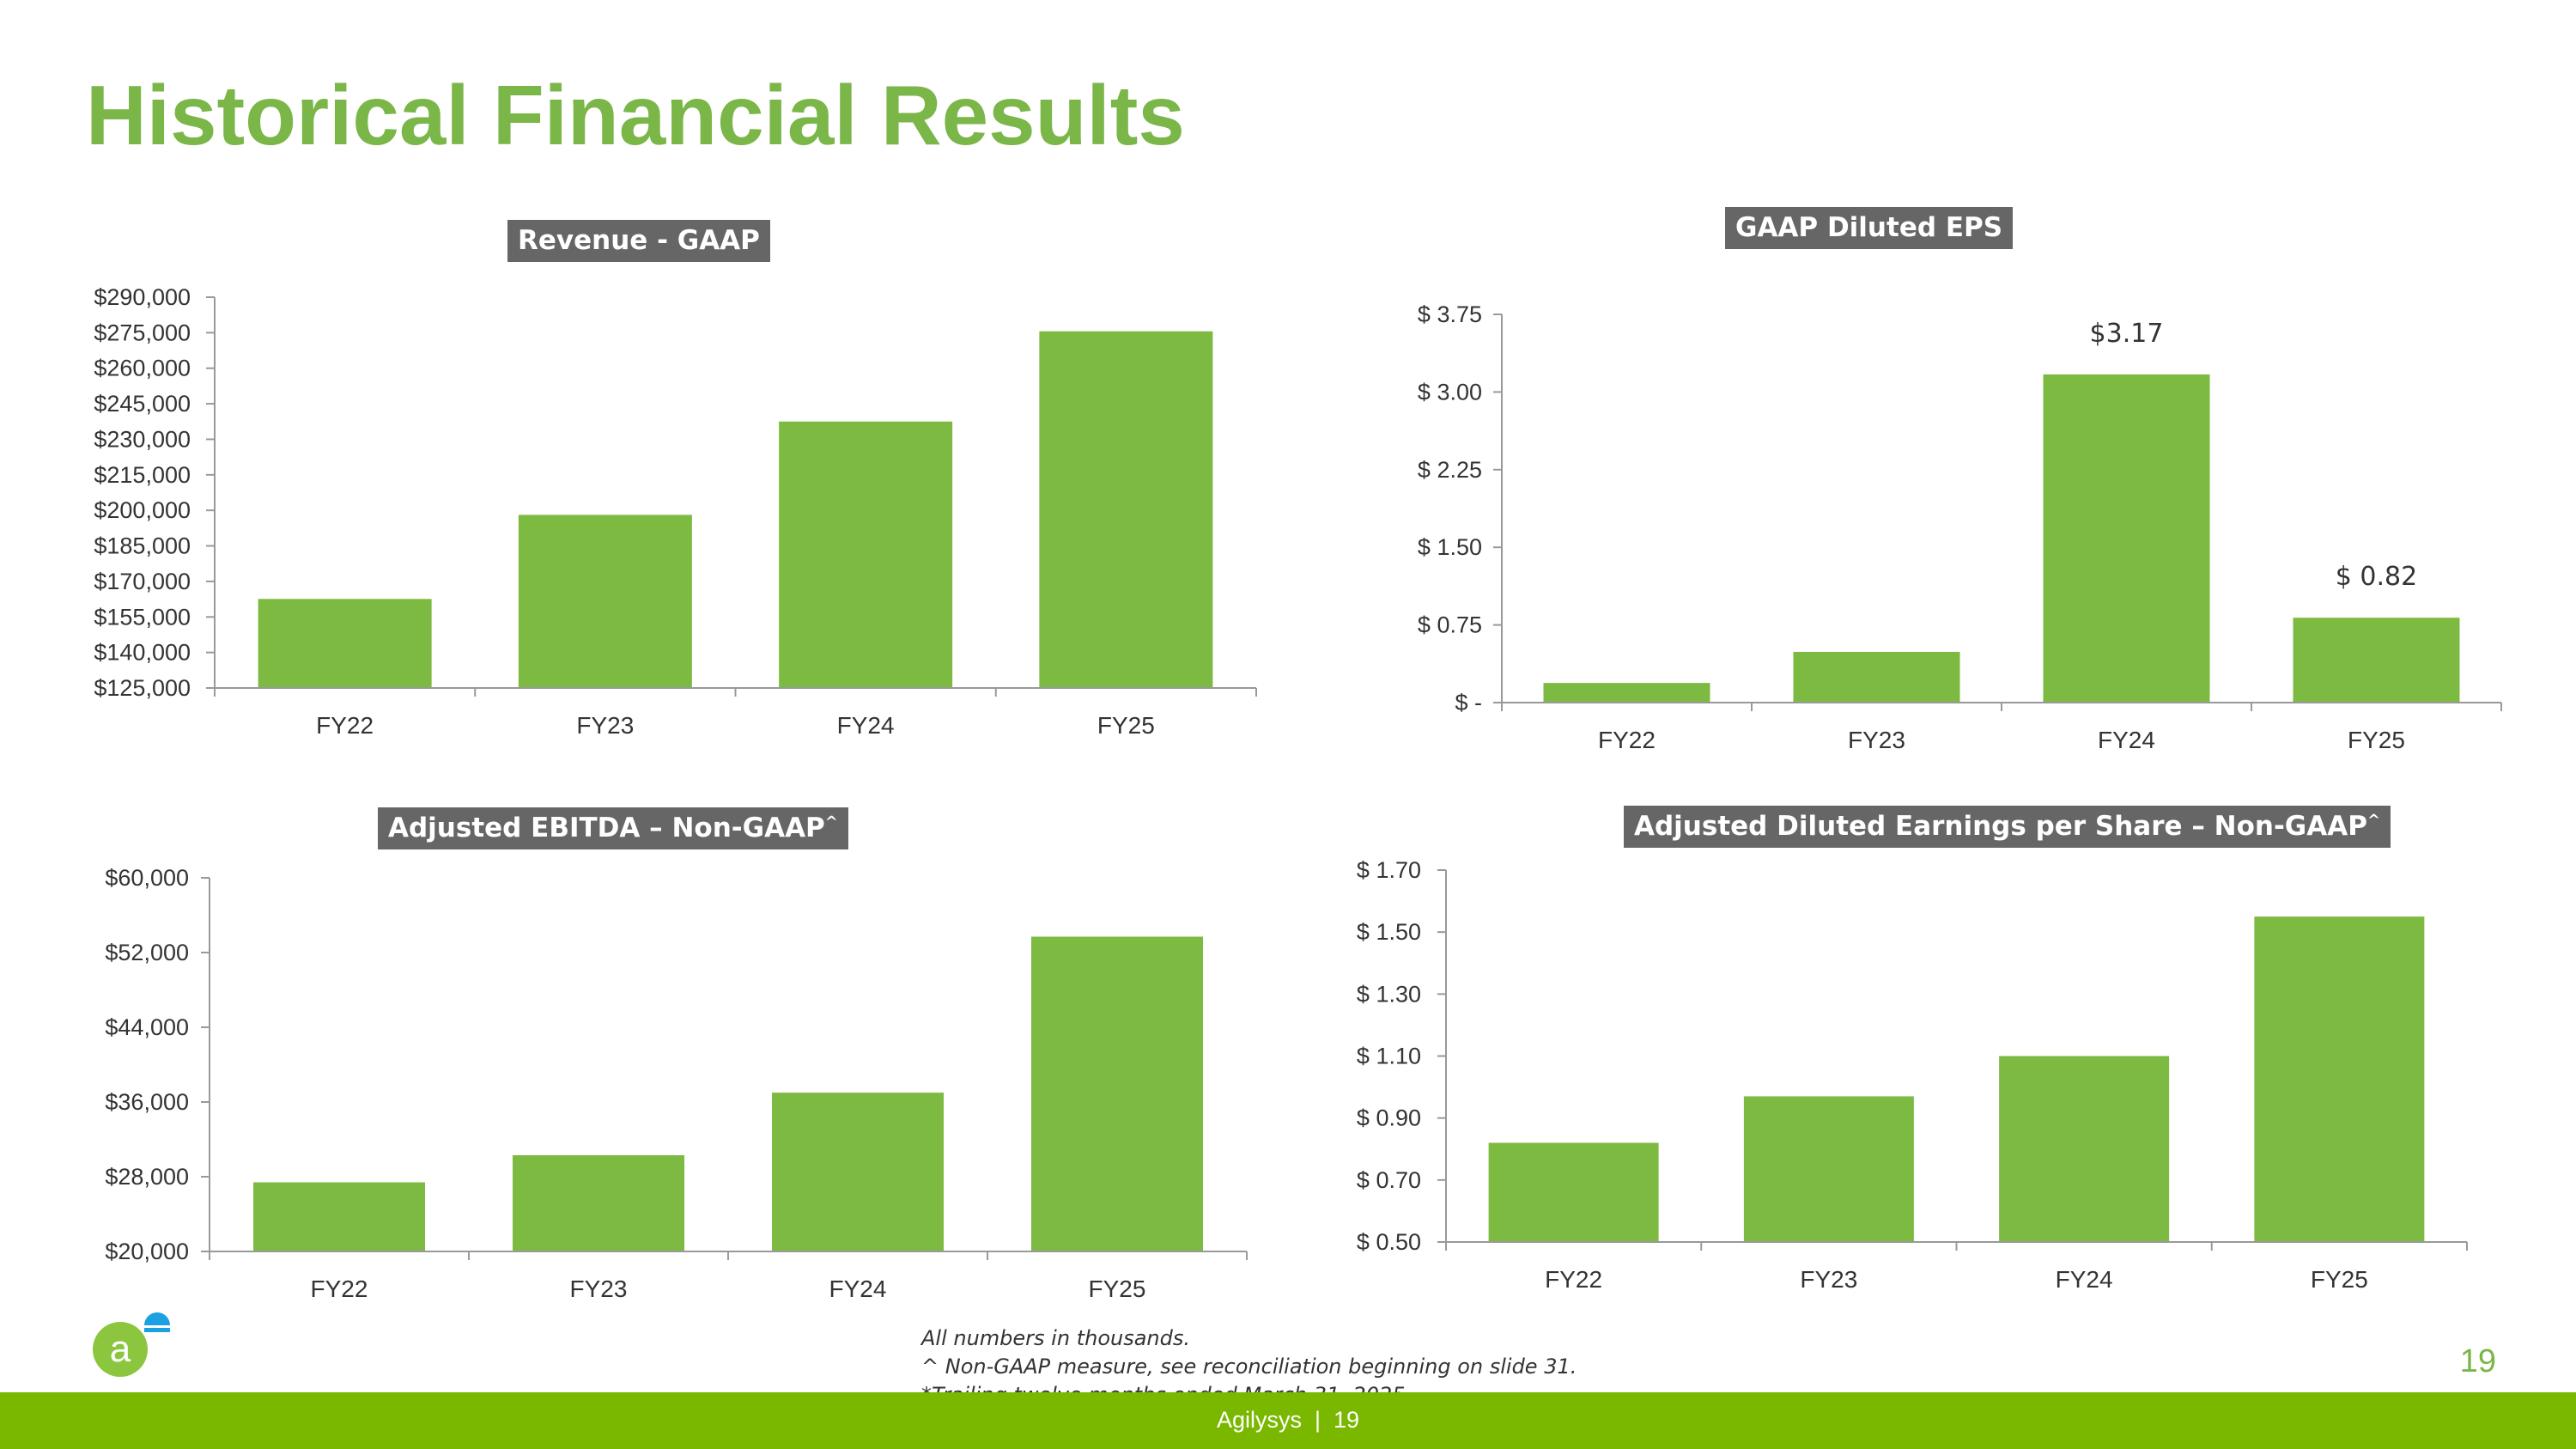 The image size is (2576, 1449). I want to click on y-tick-label: $28,000, so click(147, 1177).